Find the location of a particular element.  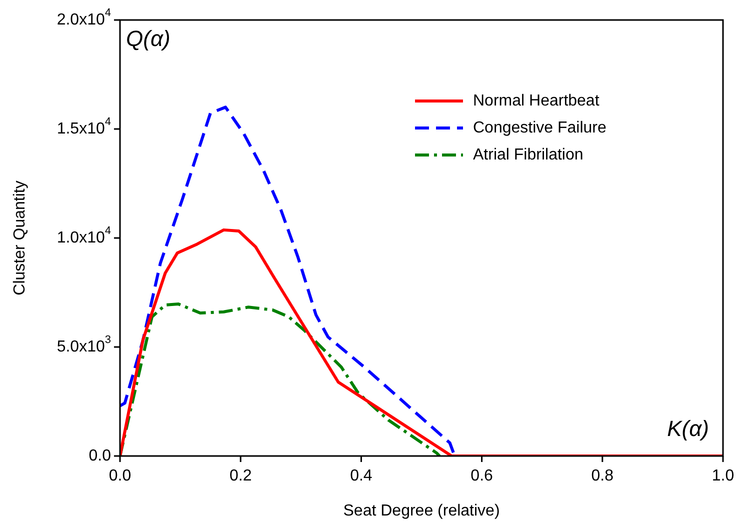

line-series is located at coordinates (281, 379).